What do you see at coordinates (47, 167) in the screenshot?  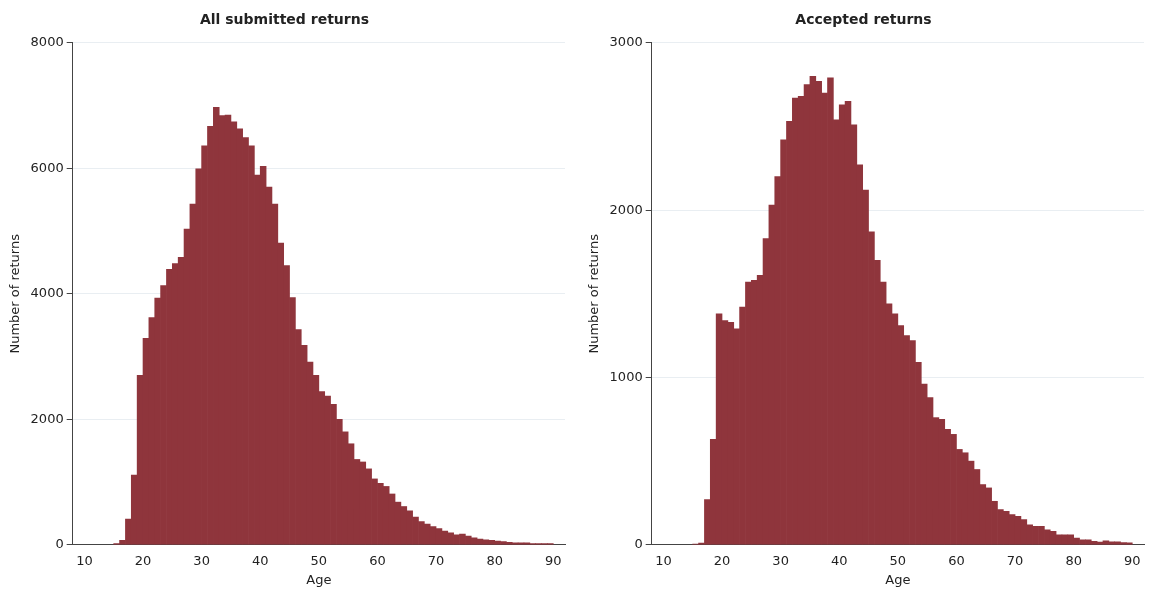 I see `y-tick-label: 6000` at bounding box center [47, 167].